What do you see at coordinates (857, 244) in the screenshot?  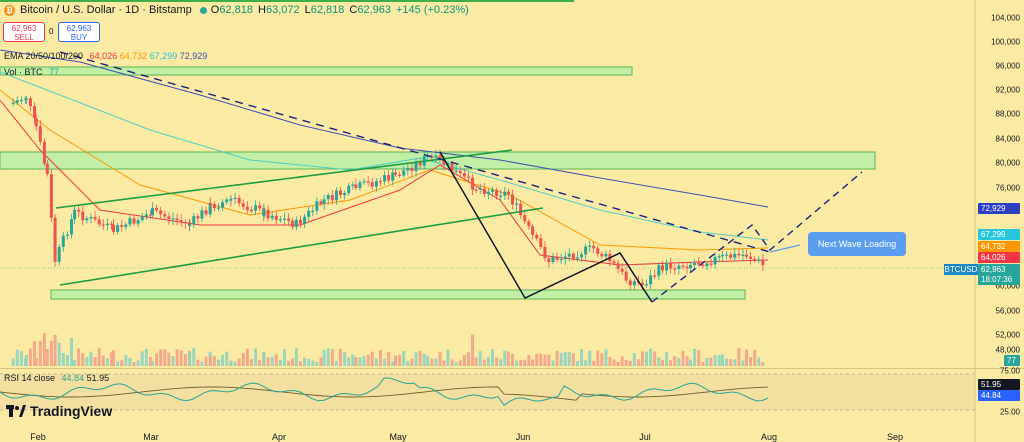 I see `next-wave-callout: Next Wave Loading` at bounding box center [857, 244].